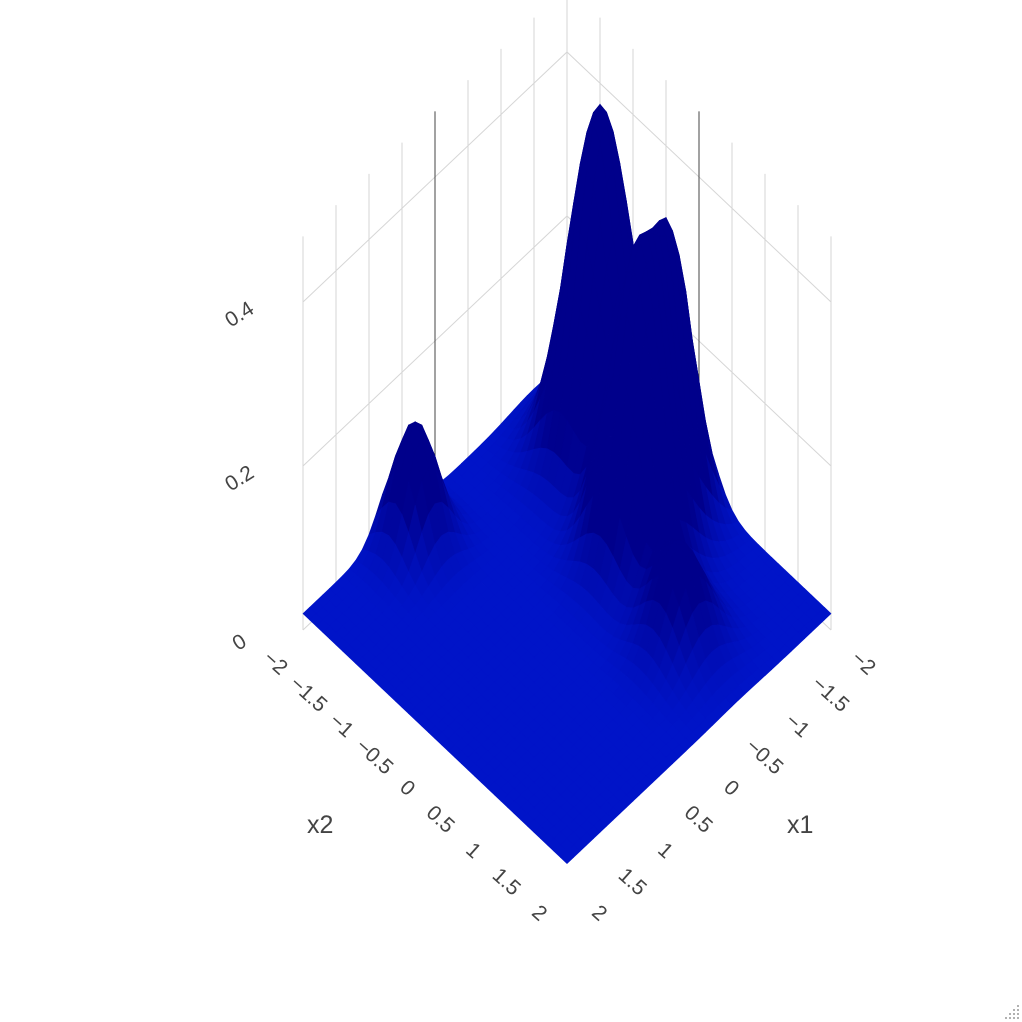 This screenshot has width=1022, height=1022. What do you see at coordinates (698, 819) in the screenshot?
I see `x1-tick-label: 0.5` at bounding box center [698, 819].